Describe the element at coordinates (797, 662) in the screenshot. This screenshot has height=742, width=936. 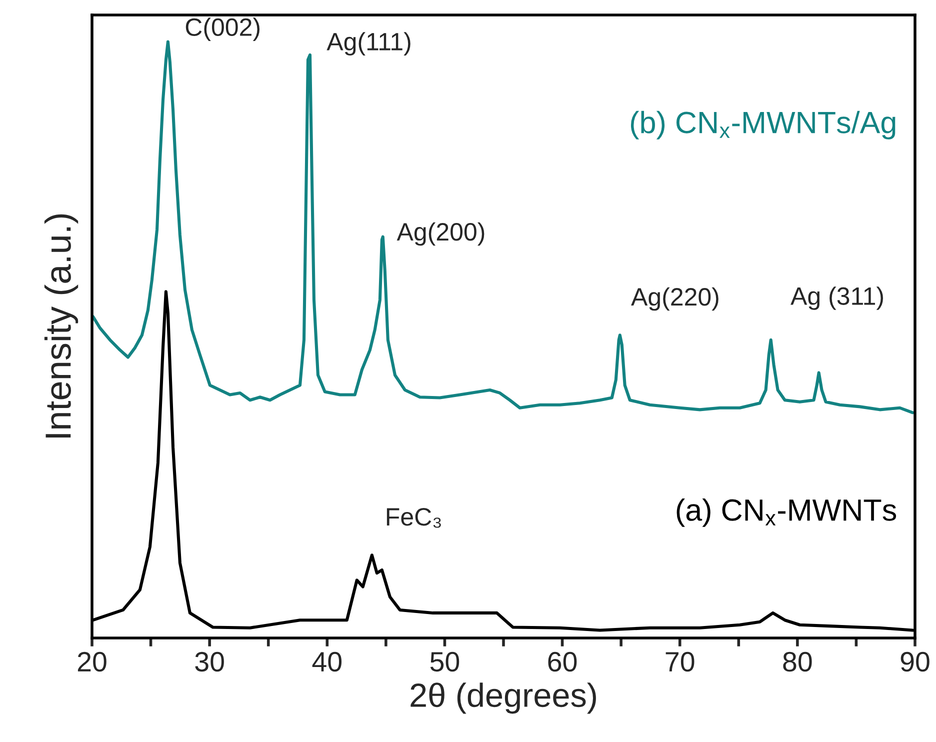
I see `x-tick-label: 80` at that location.